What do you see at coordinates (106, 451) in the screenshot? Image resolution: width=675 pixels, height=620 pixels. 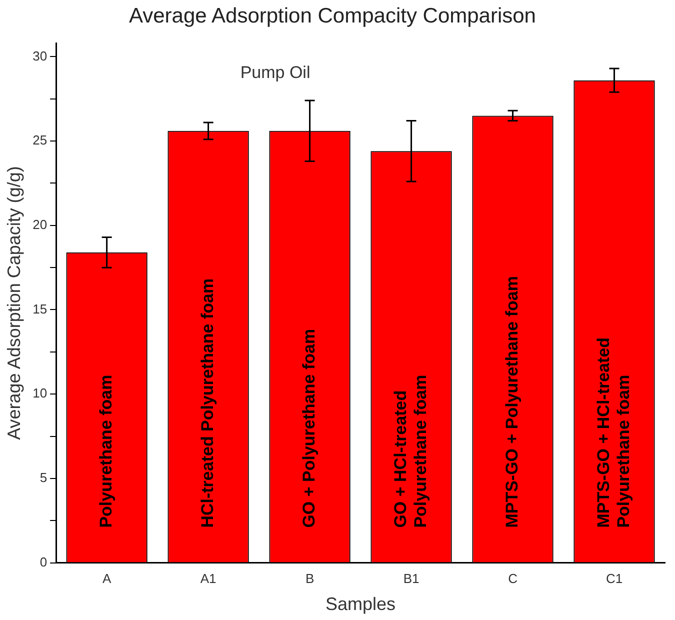 I see `annotation: Polyurethane foam` at bounding box center [106, 451].